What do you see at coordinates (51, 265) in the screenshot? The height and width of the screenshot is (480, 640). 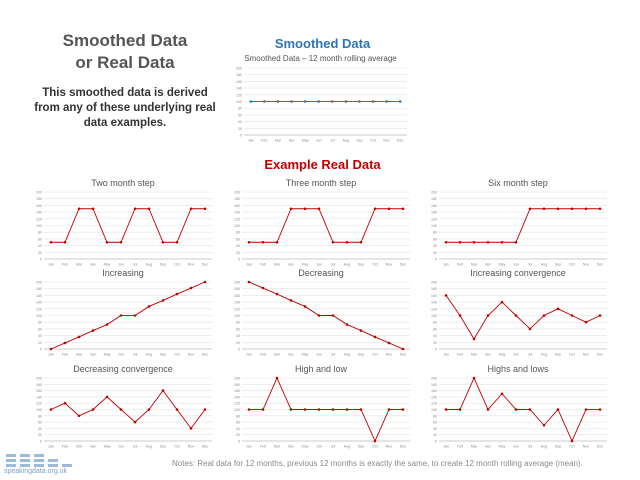 I see `x-tick-label: Jan` at bounding box center [51, 265].